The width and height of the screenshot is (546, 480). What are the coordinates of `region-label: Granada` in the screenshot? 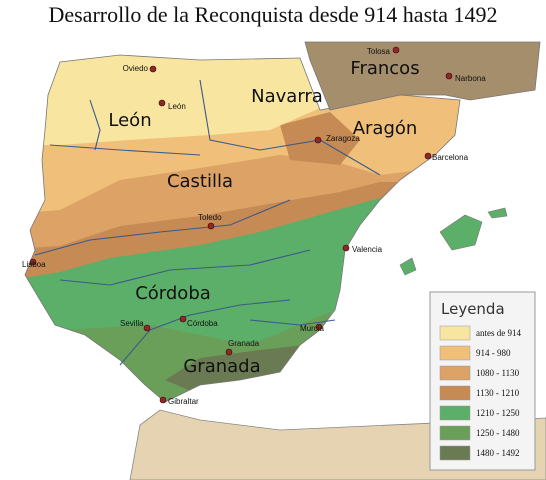 It's located at (221, 366).